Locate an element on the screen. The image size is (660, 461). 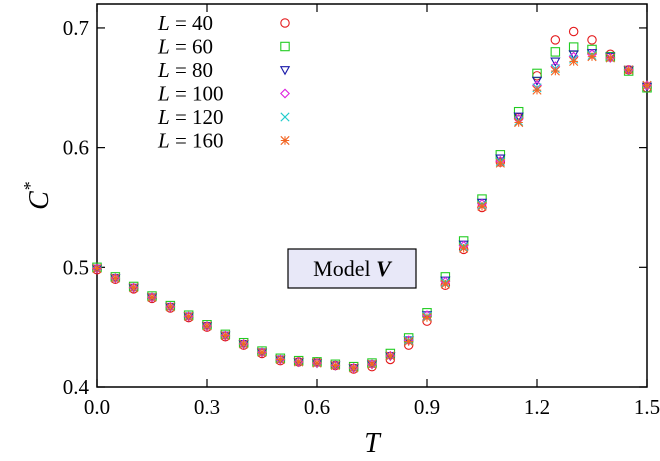
x-tick-label: 1.2 is located at coordinates (537, 407).